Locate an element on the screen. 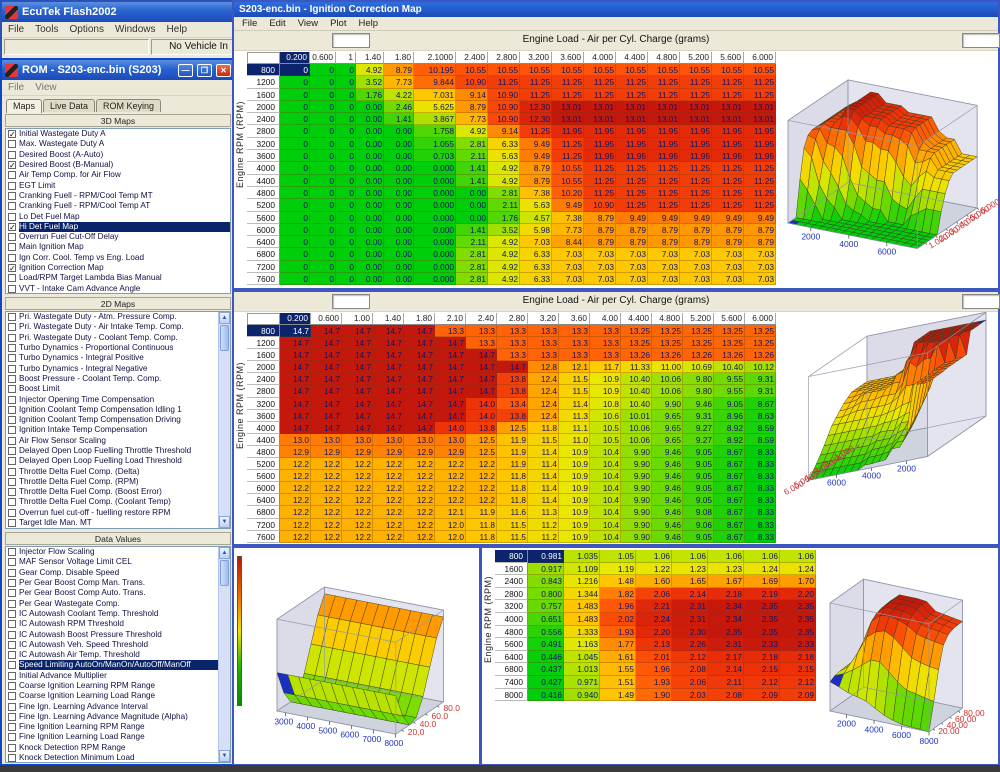  map-cell: 8.96 is located at coordinates (729, 415).